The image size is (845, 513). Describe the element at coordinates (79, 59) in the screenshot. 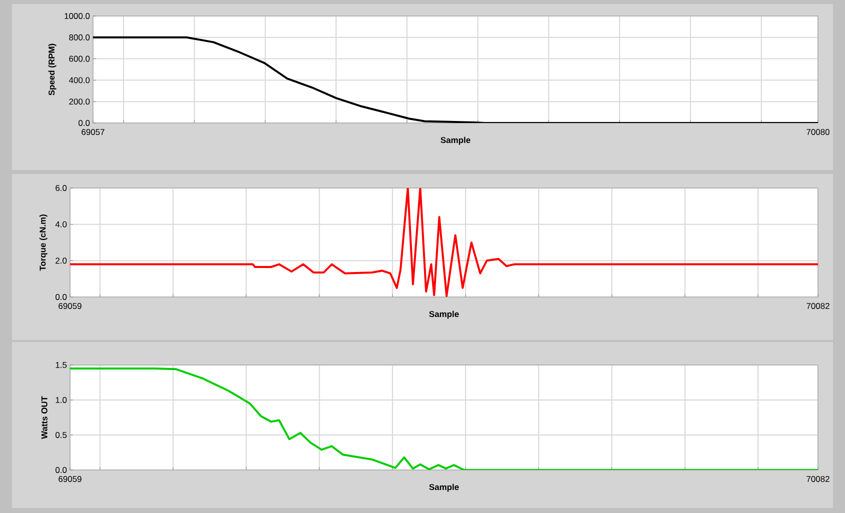

I see `y-tick-label: 600.0` at that location.